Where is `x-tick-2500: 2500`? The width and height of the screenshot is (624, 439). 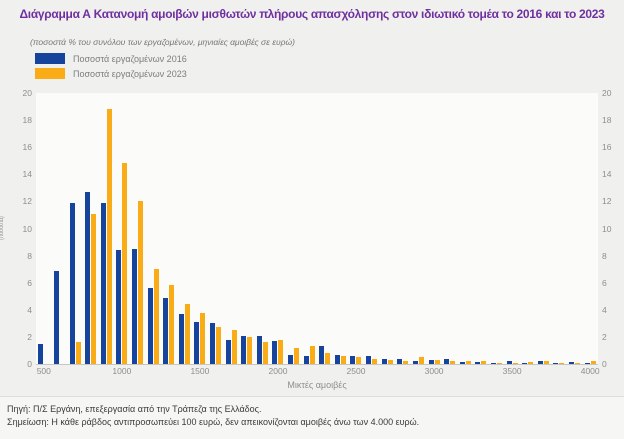
x-tick-2500: 2500 is located at coordinates (356, 371).